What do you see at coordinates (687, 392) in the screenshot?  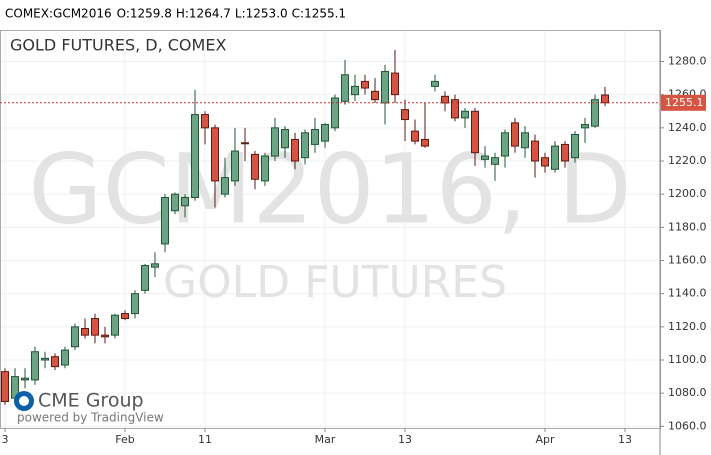 I see `y-tick-label: 1080.0` at bounding box center [687, 392].